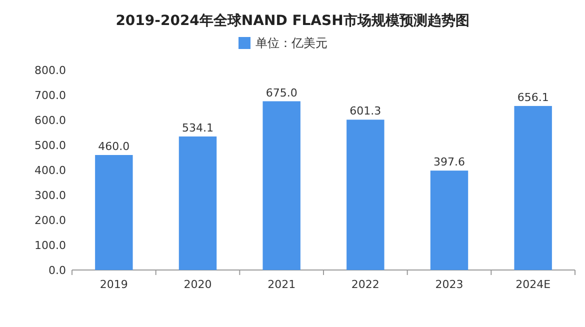  I want to click on y-tick-label: 200.0, so click(50, 220).